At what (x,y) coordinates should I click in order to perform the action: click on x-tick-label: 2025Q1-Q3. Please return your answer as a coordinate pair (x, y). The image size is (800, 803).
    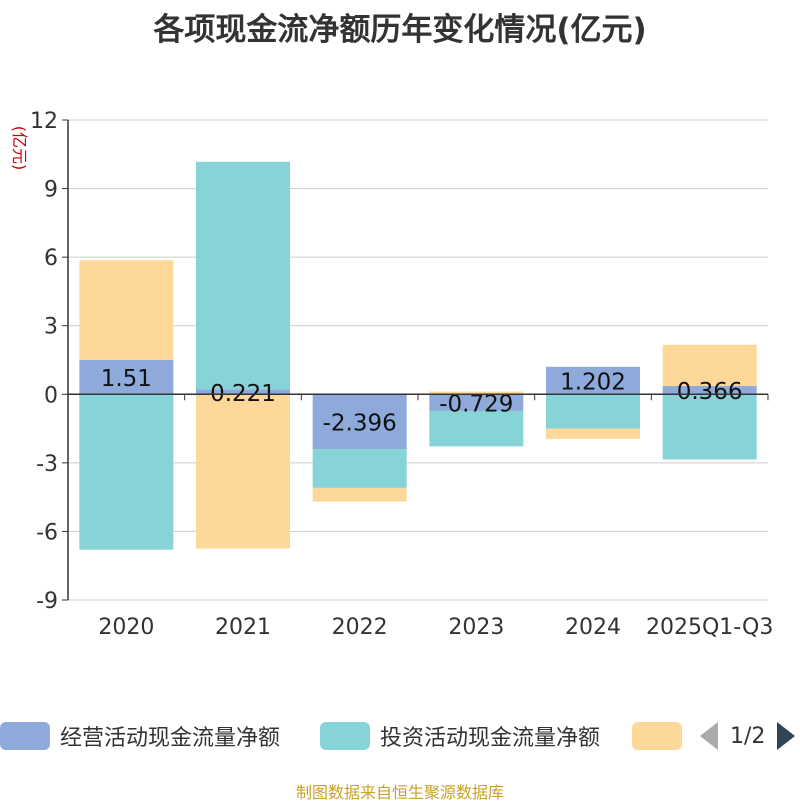
    Looking at the image, I should click on (709, 627).